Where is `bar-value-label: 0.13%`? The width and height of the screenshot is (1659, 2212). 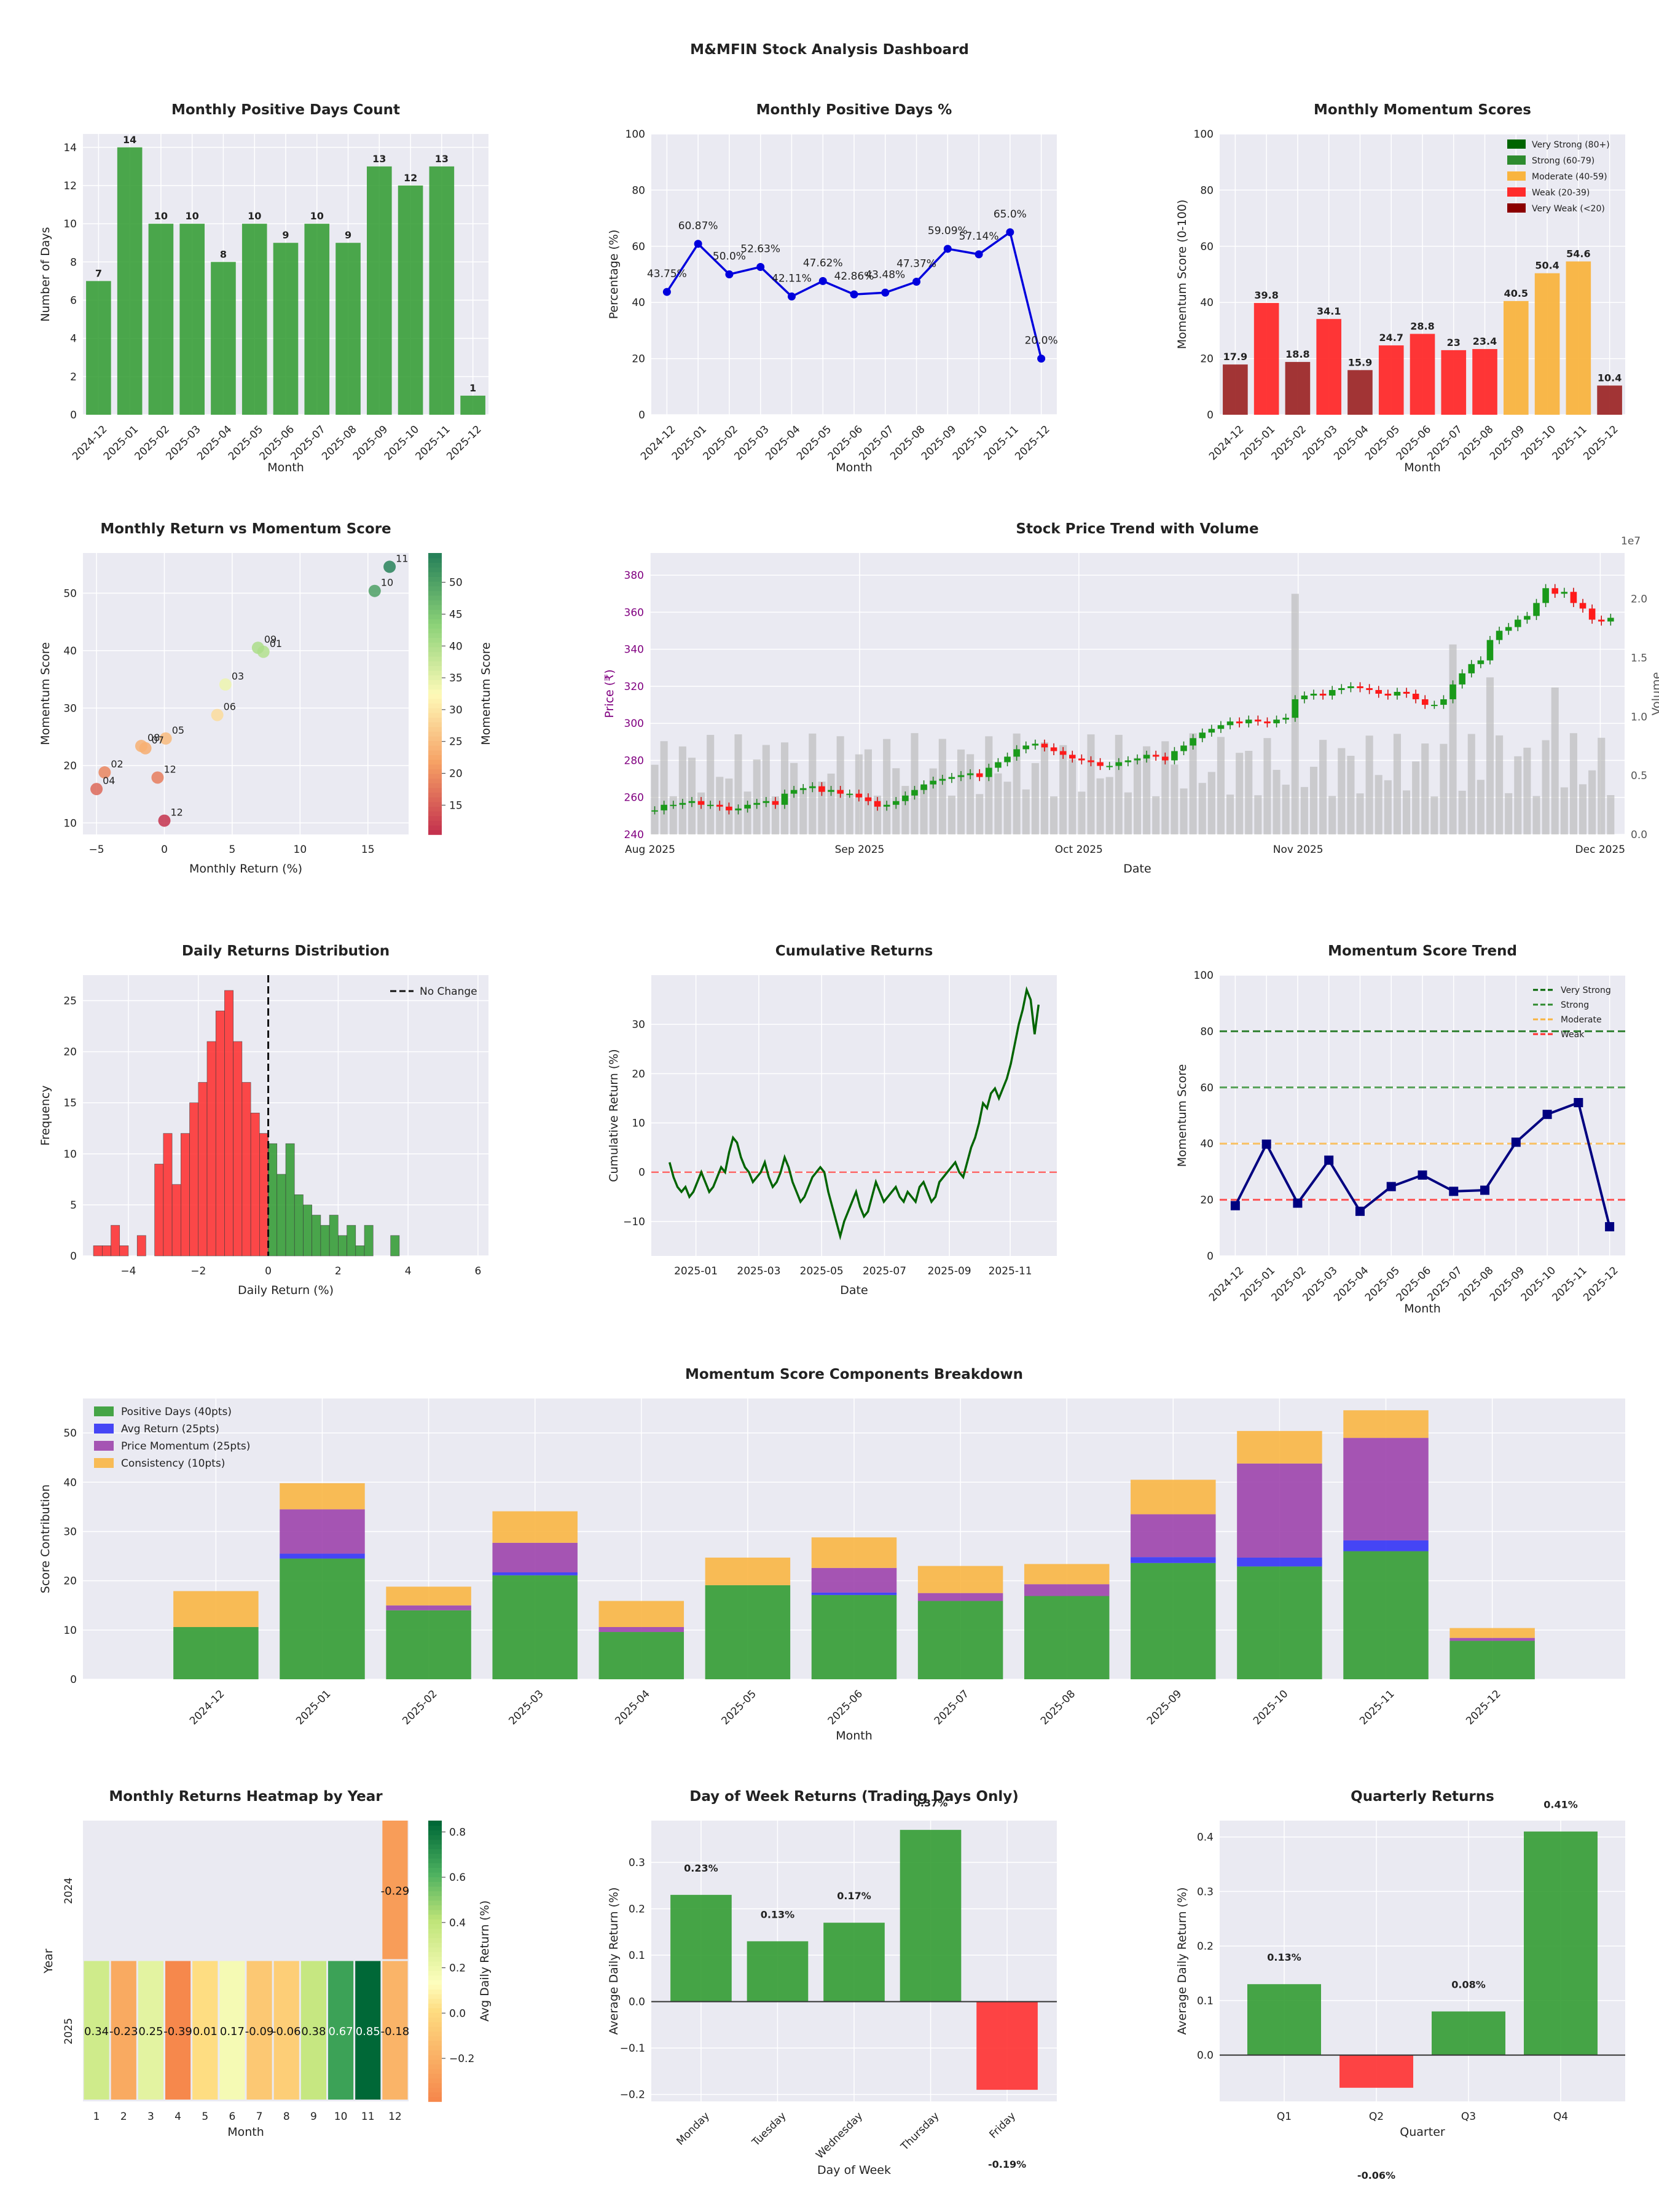
bar-value-label: 0.13% is located at coordinates (1284, 1957).